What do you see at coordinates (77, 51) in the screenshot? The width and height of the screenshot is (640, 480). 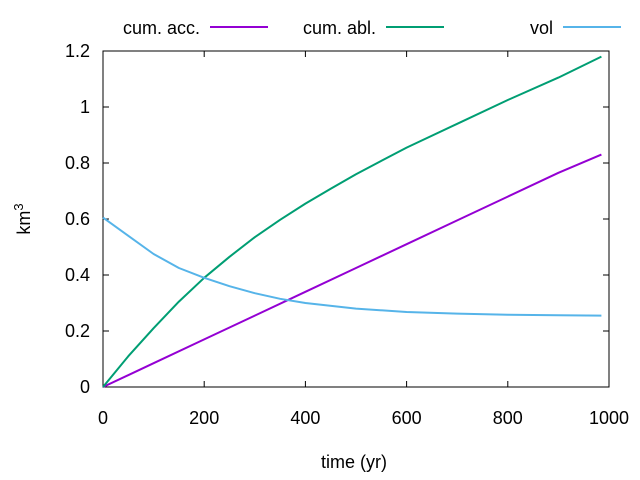 I see `y-tick-label: 1.2` at bounding box center [77, 51].